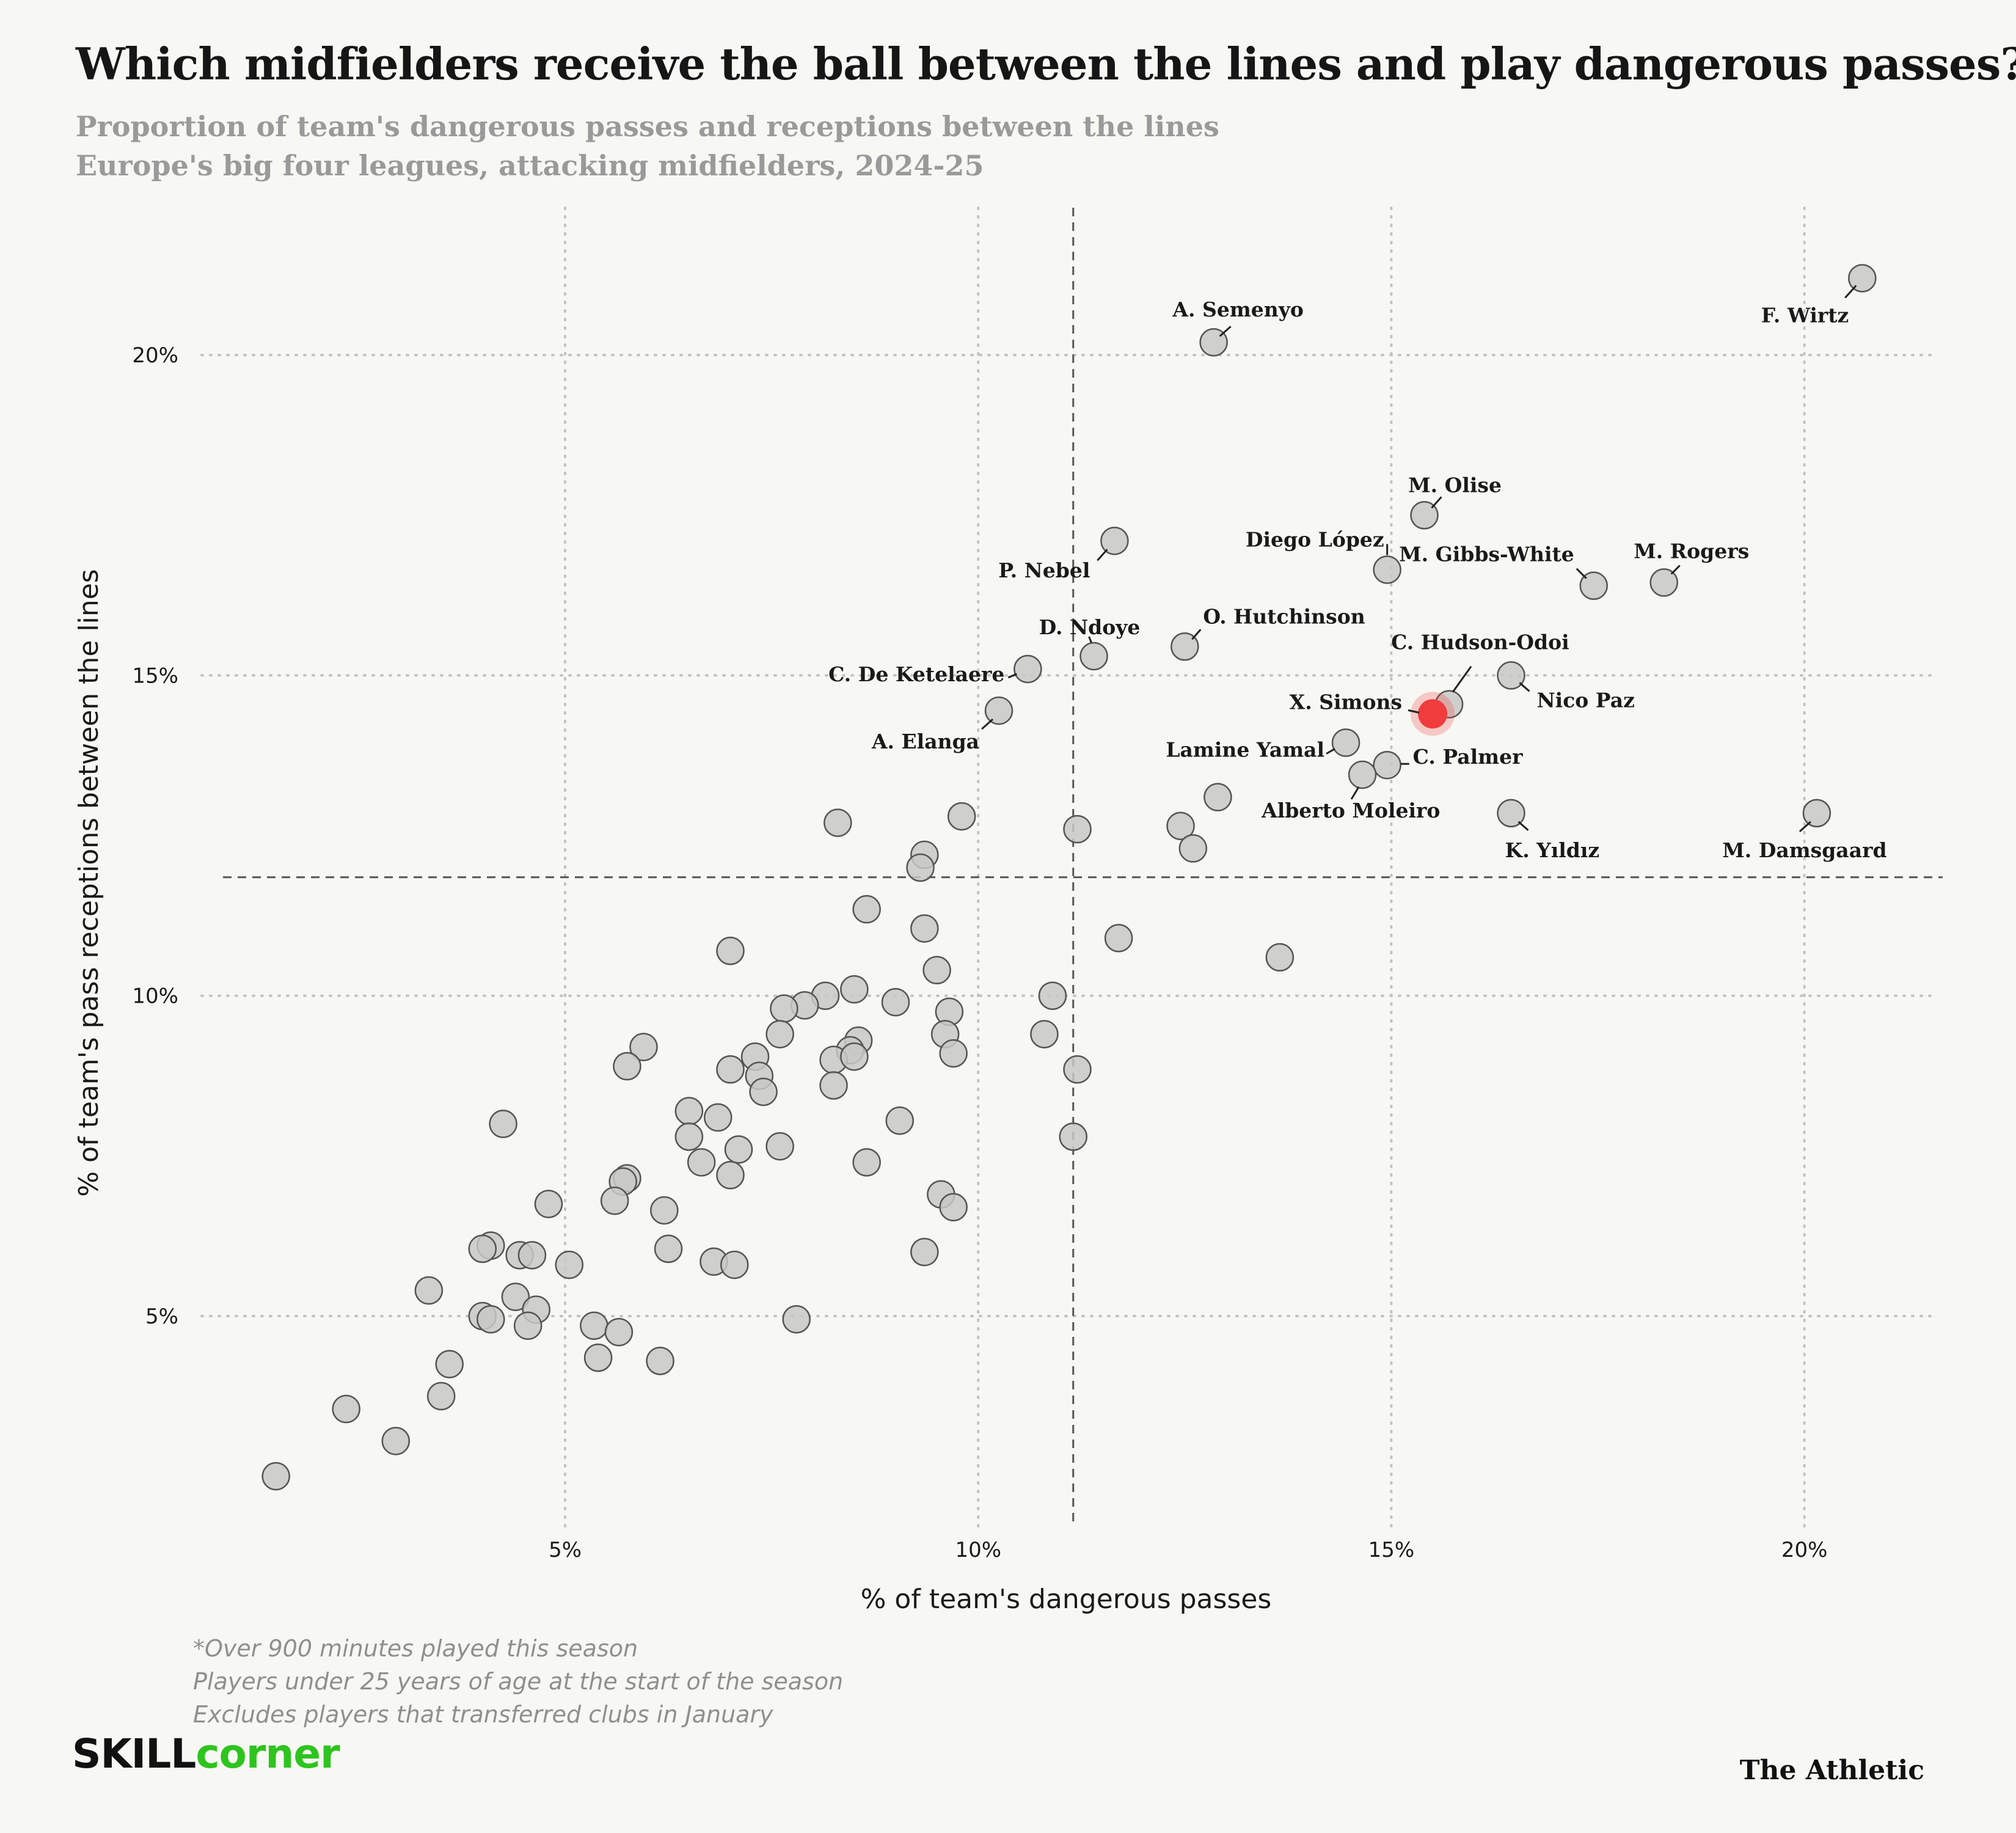 Image resolution: width=2016 pixels, height=1833 pixels. Describe the element at coordinates (1586, 700) in the screenshot. I see `player-label-nico-paz: Nico Paz` at that location.